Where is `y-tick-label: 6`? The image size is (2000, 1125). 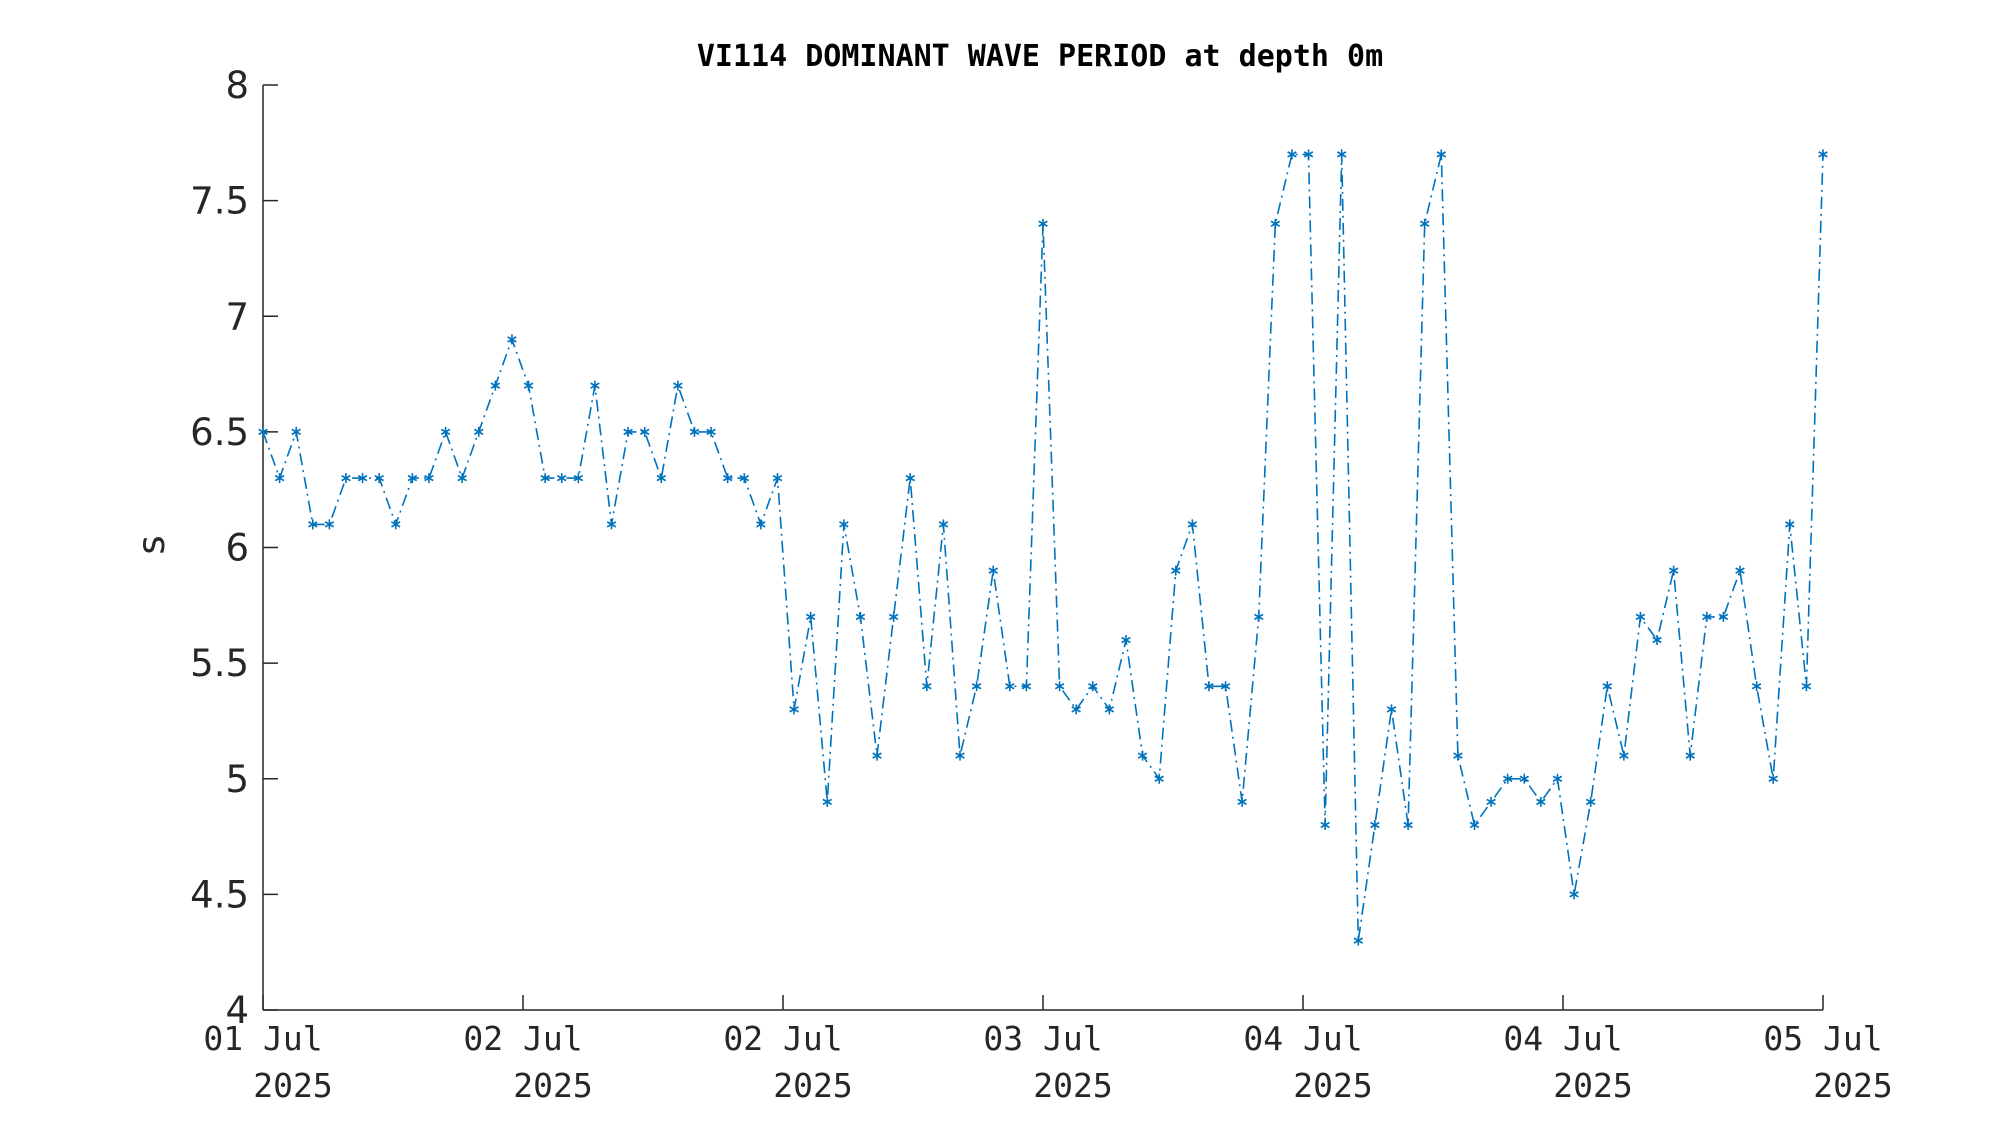 y-tick-label: 6 is located at coordinates (237, 548).